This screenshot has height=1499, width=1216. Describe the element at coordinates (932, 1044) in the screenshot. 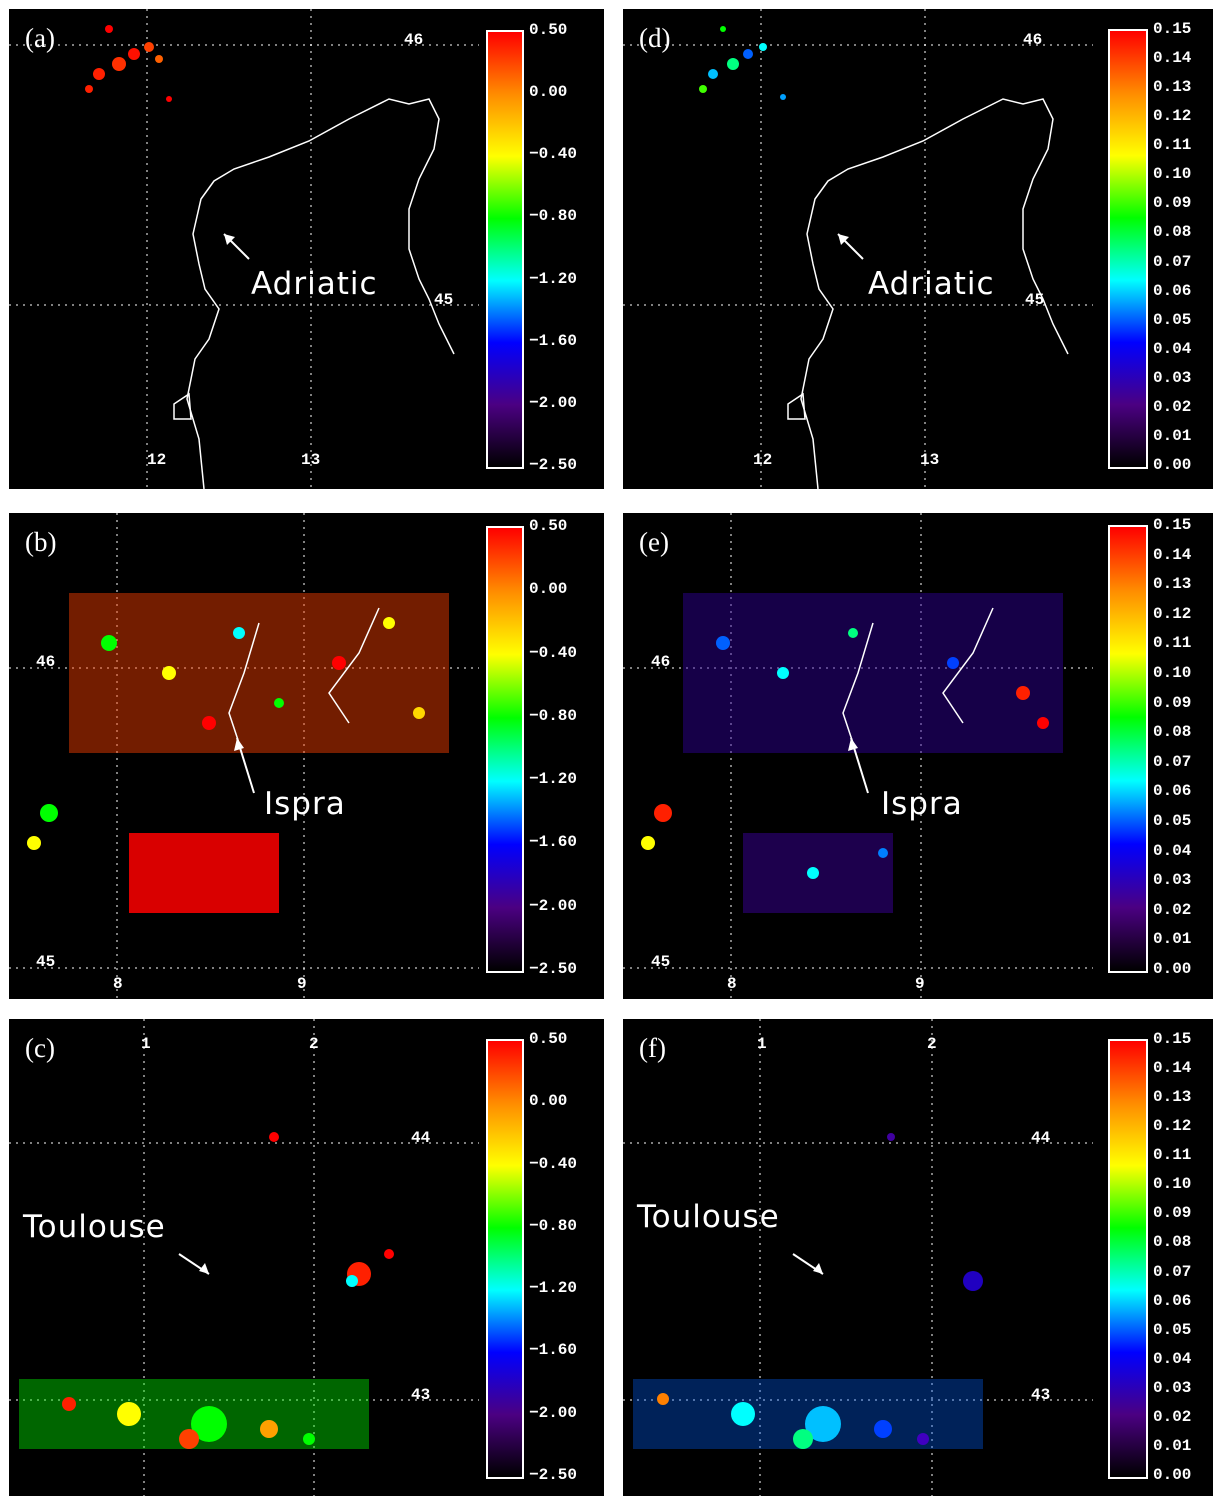

I see `lon-tick: 2` at that location.